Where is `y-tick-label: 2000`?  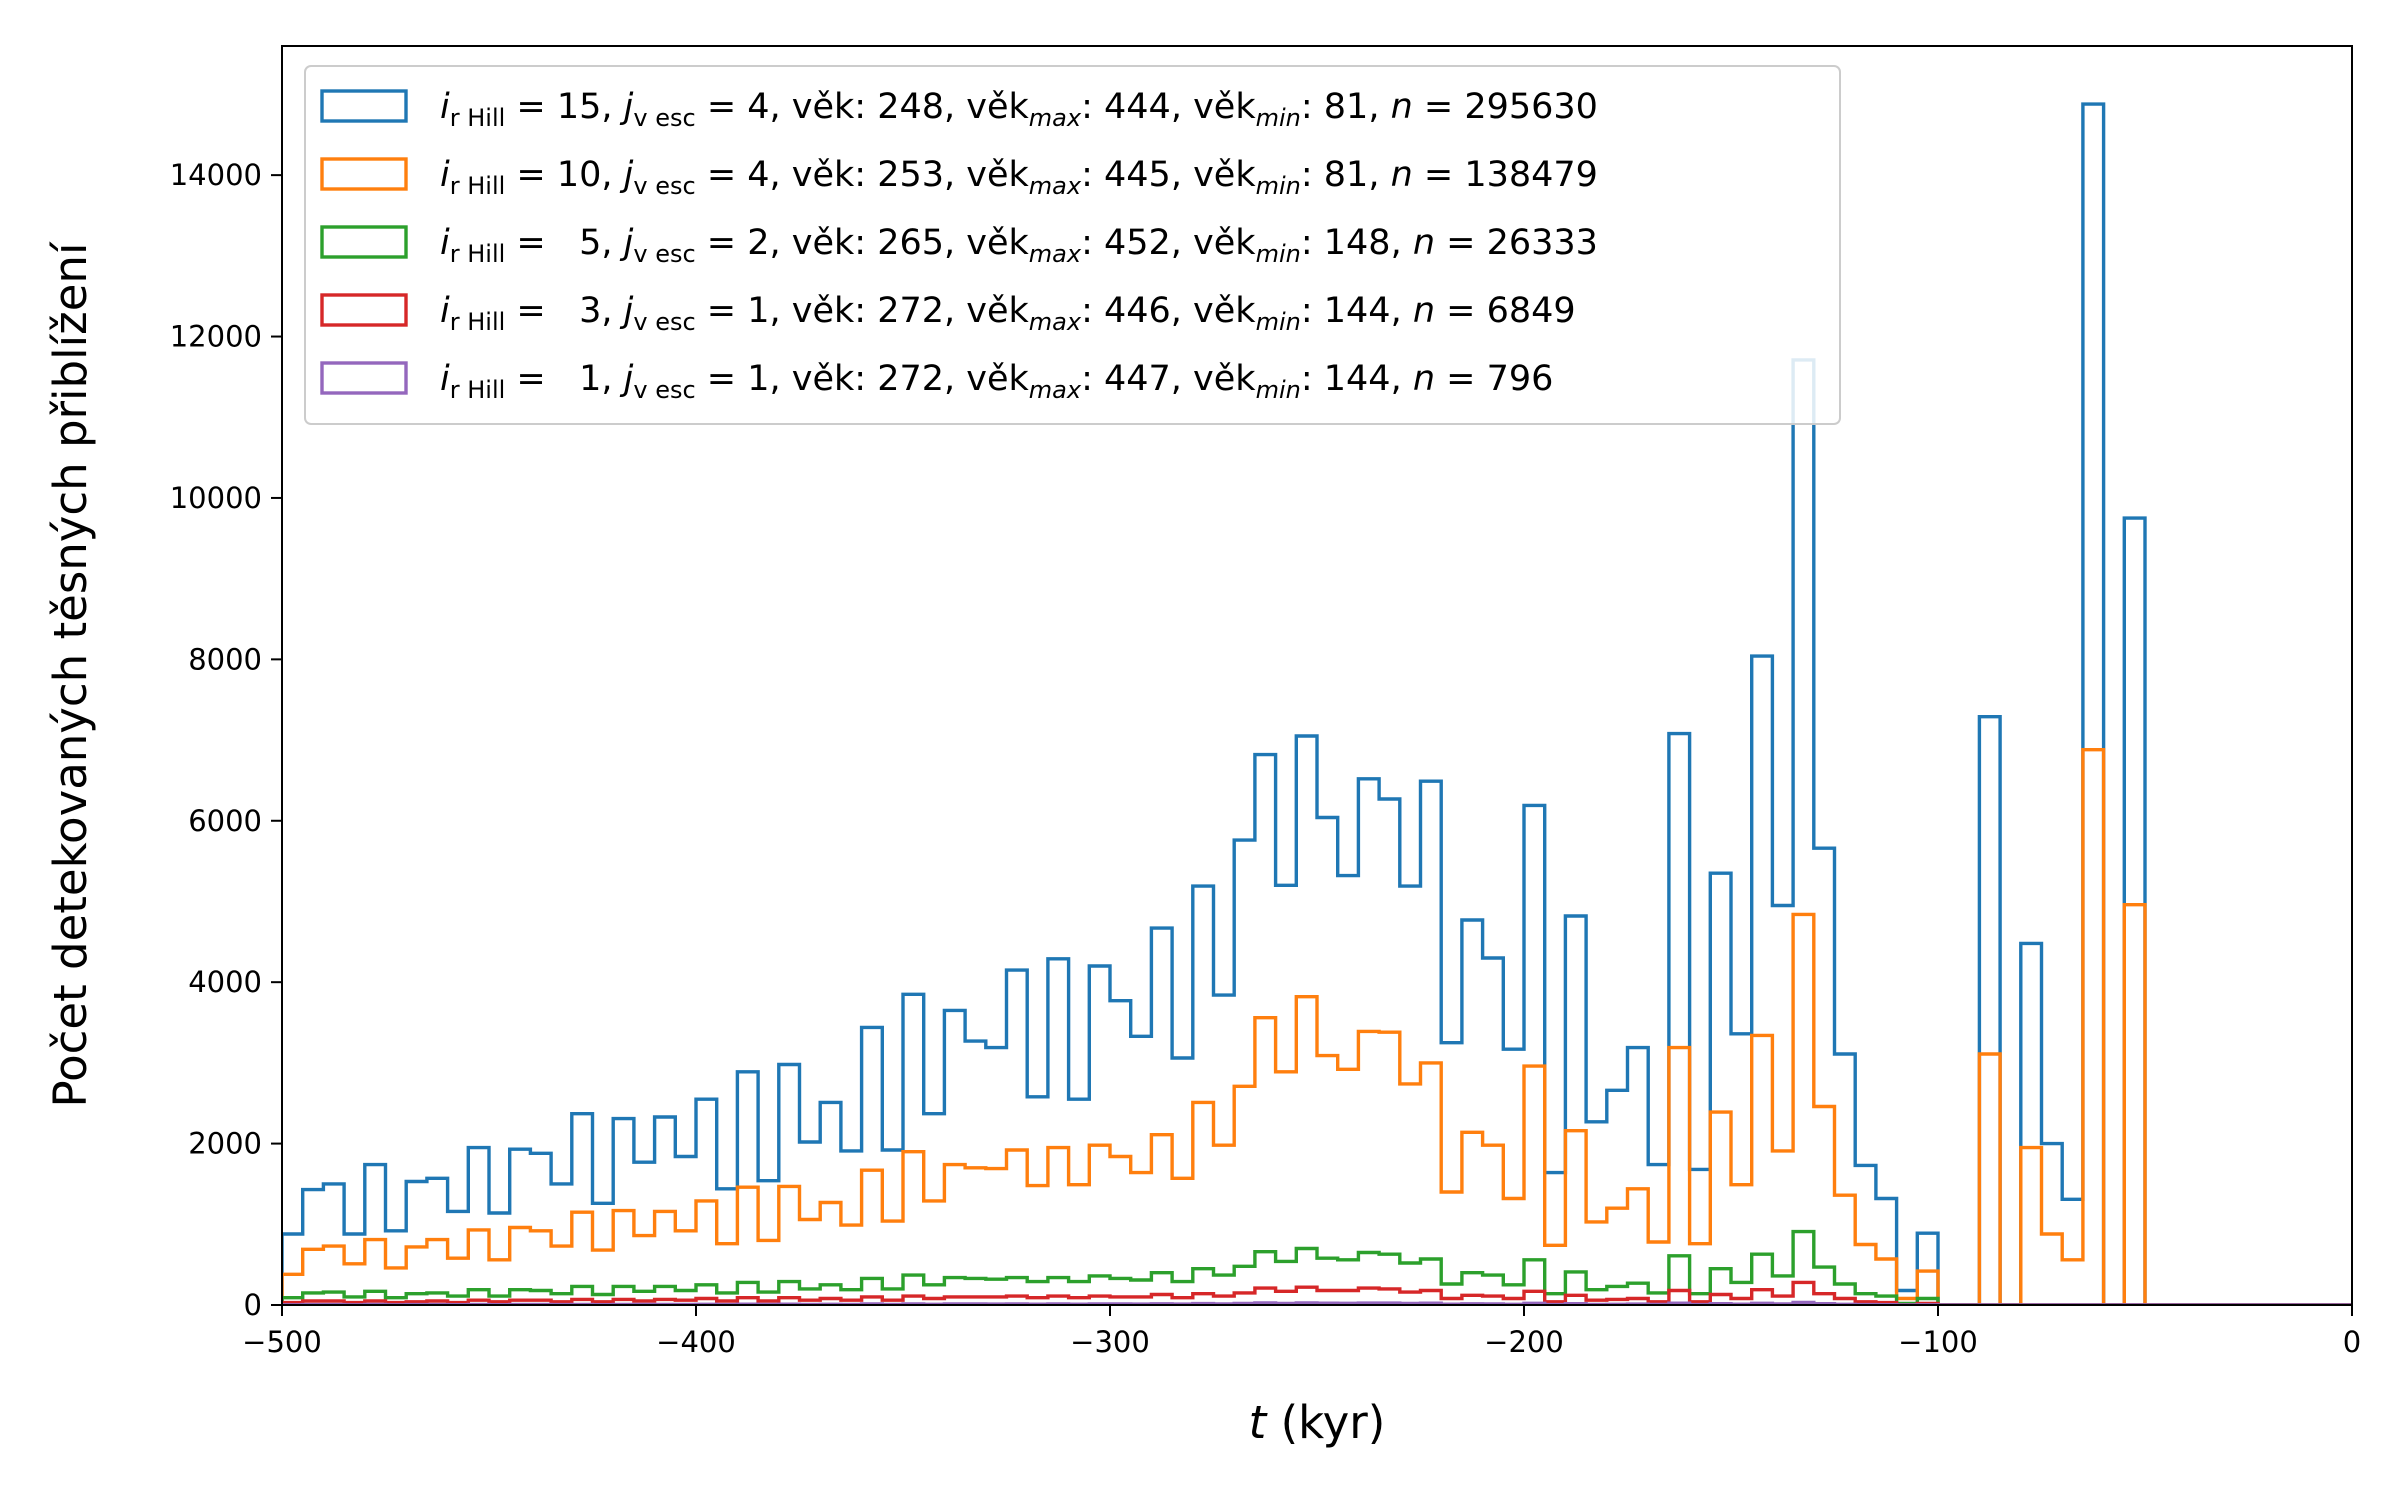
y-tick-label: 2000 is located at coordinates (225, 1144).